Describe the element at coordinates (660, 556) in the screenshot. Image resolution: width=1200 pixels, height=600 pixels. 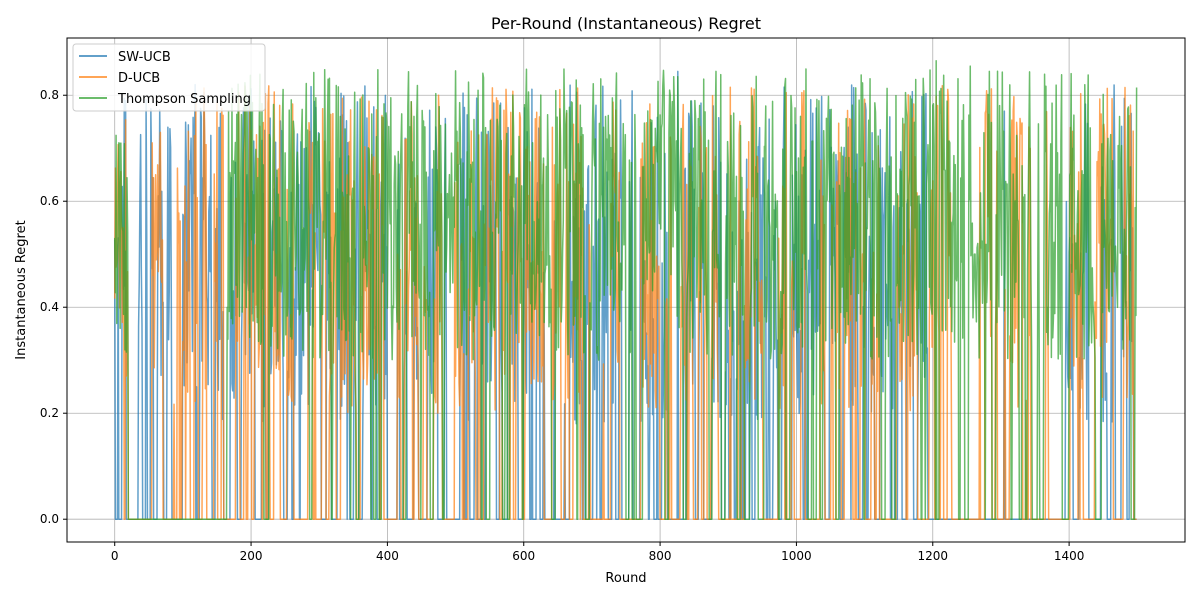
I see `x-tick-label: 800` at that location.